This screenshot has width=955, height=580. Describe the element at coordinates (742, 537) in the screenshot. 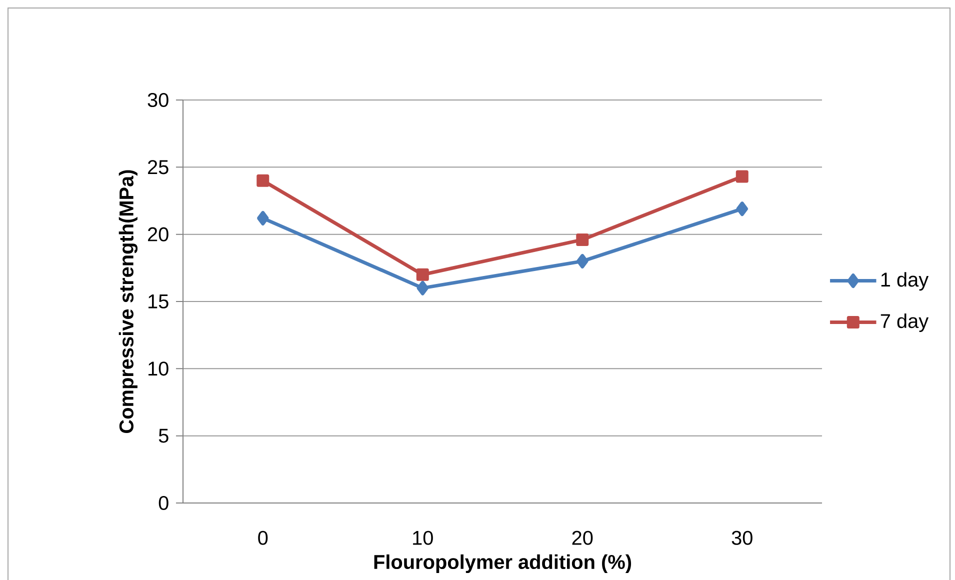

I see `x-tick-label: 30` at that location.